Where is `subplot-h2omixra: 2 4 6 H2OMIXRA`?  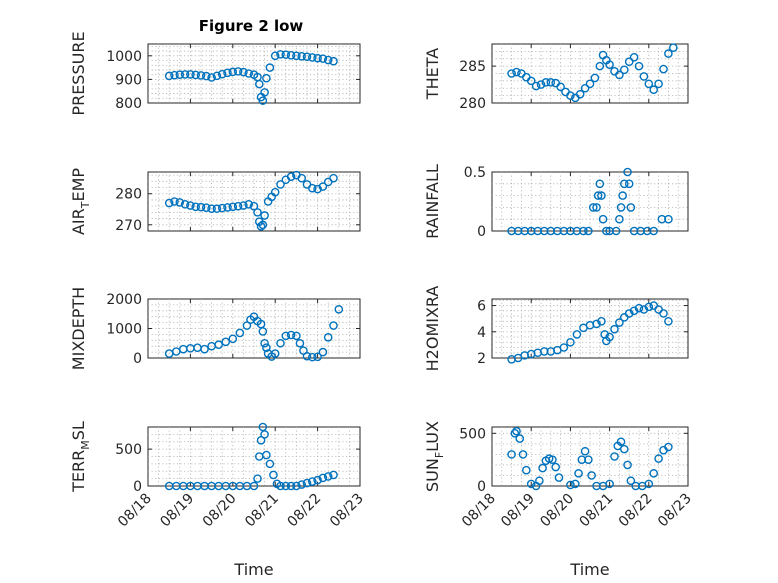 subplot-h2omixra: 2 4 6 H2OMIXRA is located at coordinates (556, 329).